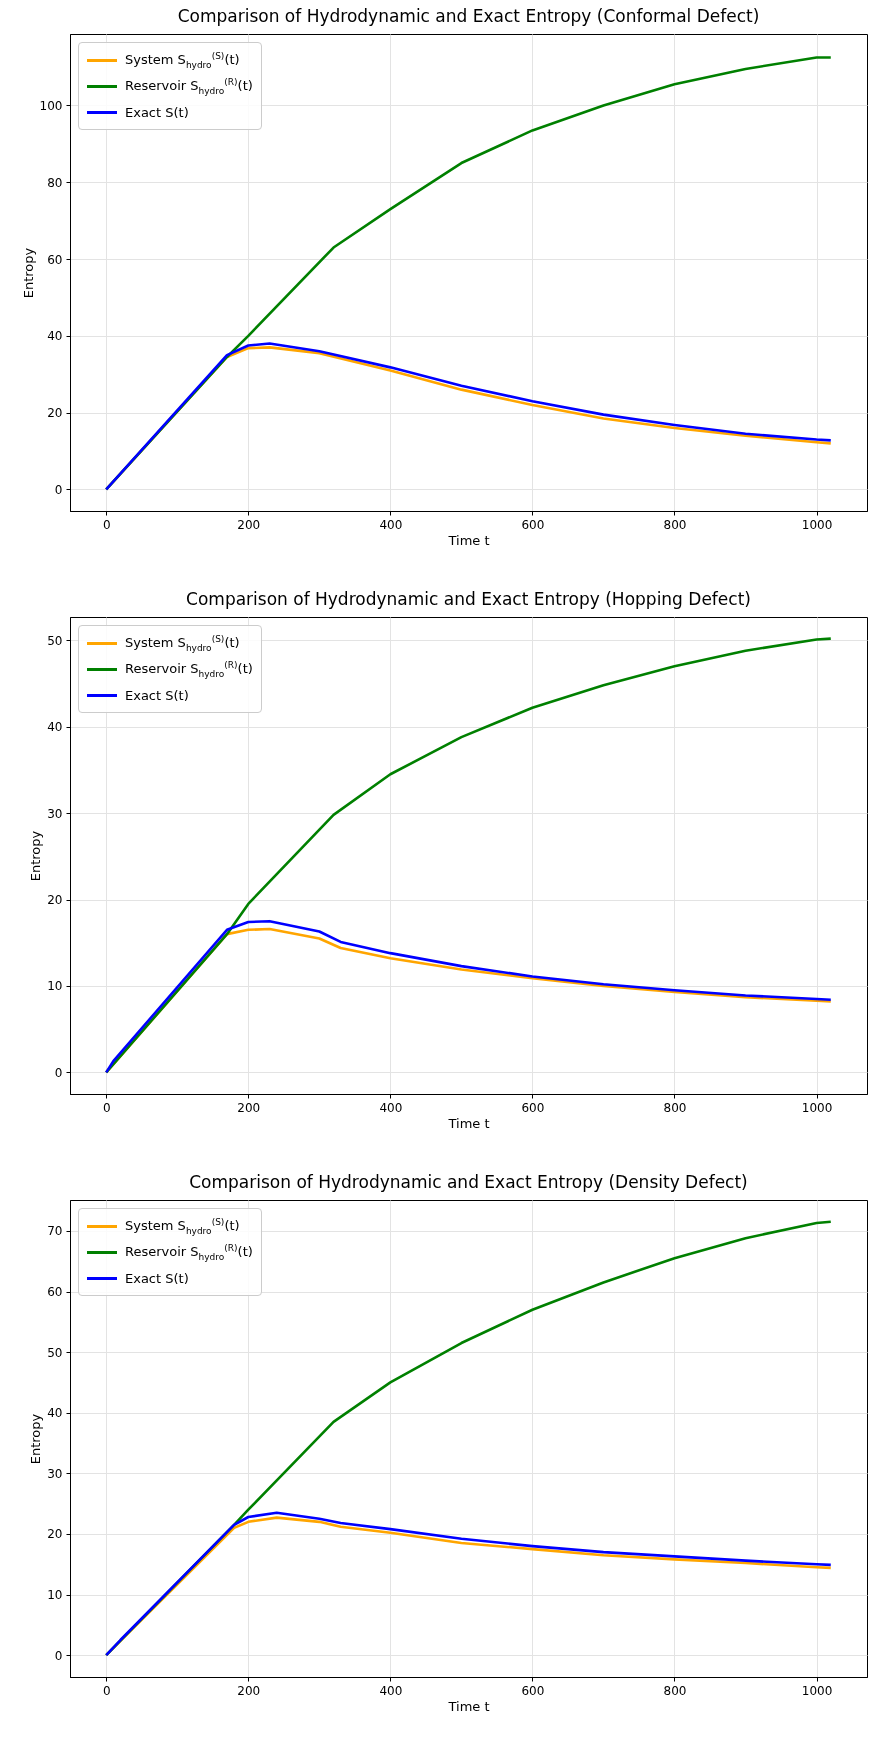 The width and height of the screenshot is (873, 1749). Describe the element at coordinates (51, 105) in the screenshot. I see `y-tick-label: 100` at that location.